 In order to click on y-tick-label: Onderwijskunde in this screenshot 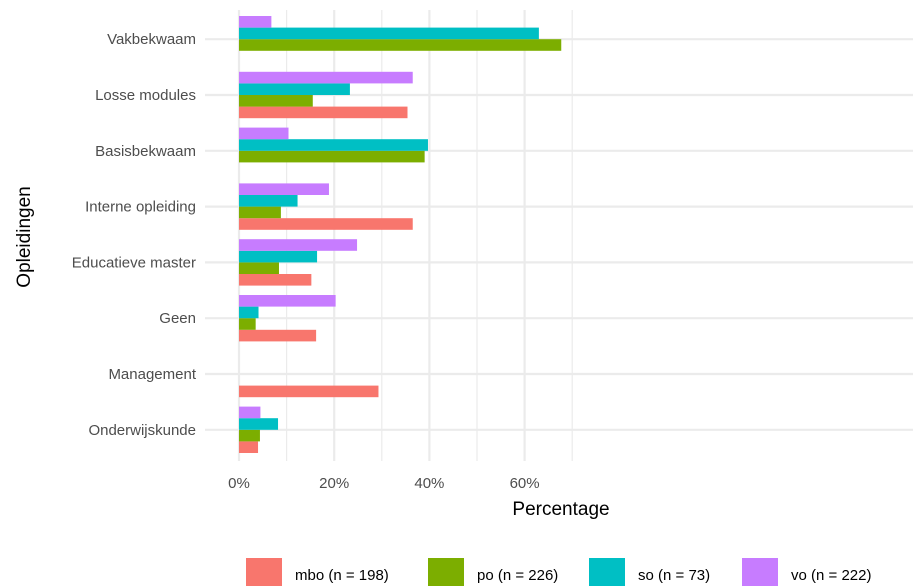, I will do `click(142, 430)`.